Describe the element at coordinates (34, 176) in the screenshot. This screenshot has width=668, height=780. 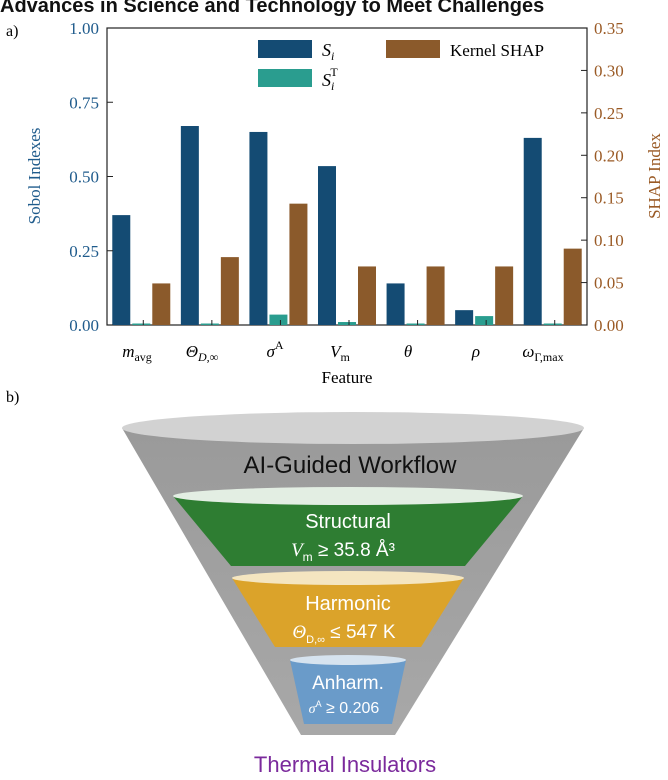
I see `y-axis-left-title: Sobol Indexes` at that location.